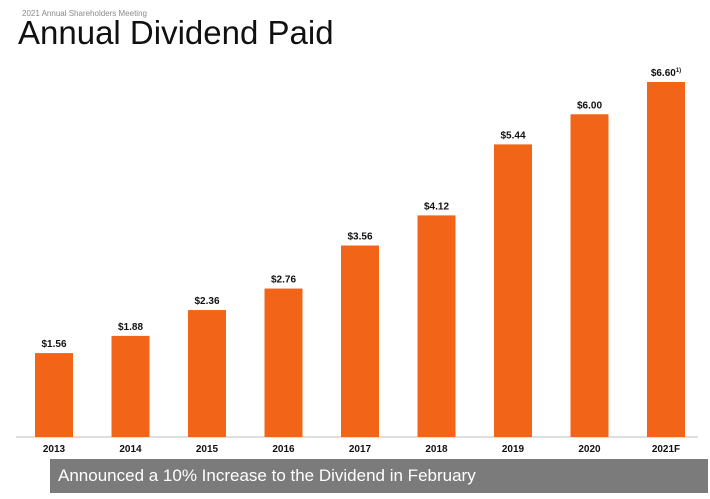 Image resolution: width=710 pixels, height=499 pixels. What do you see at coordinates (512, 135) in the screenshot?
I see `data-label-2019: $5.44` at bounding box center [512, 135].